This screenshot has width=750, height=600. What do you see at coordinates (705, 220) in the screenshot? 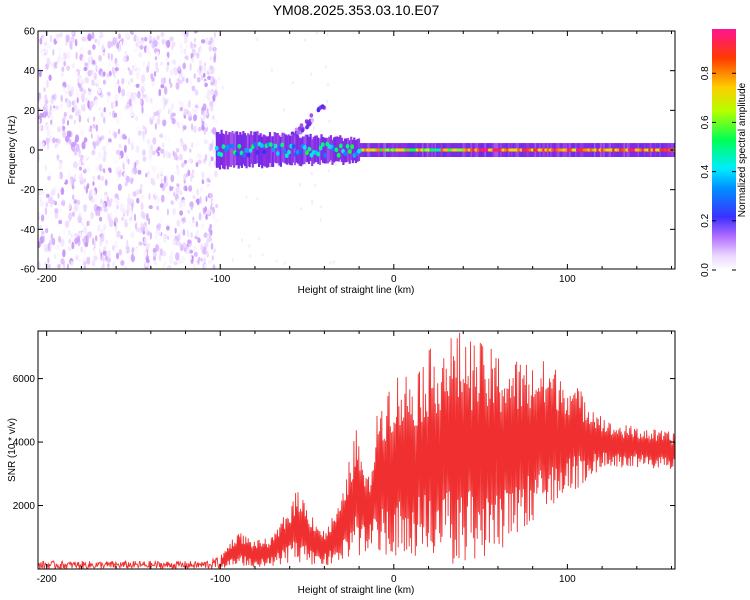
I see `colorbar-tick-label: 0.2` at bounding box center [705, 220].